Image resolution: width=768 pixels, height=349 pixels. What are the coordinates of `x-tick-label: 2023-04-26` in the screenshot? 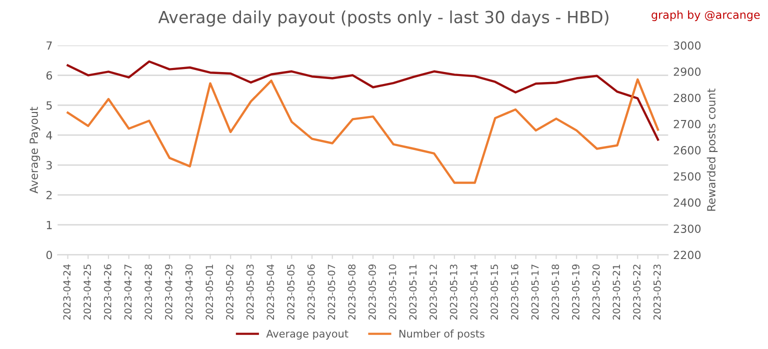 It's located at (108, 292).